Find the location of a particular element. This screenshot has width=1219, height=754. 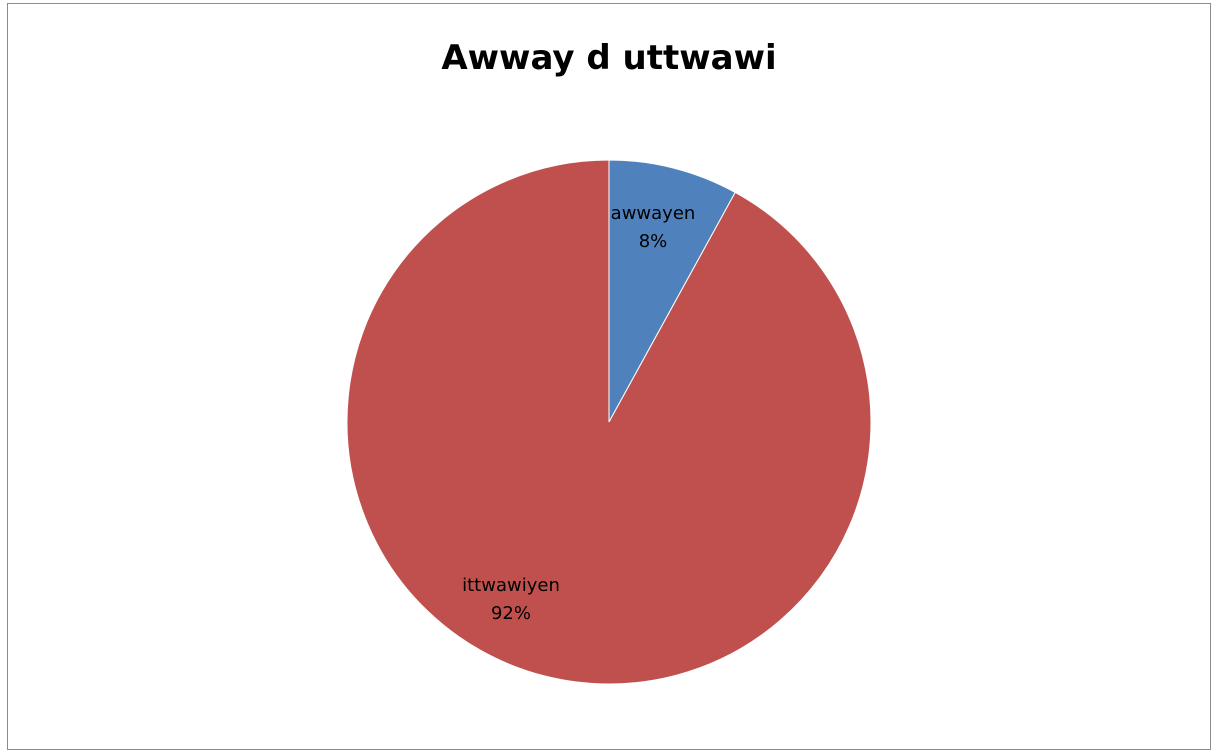

pie-slice-awwayen is located at coordinates (672, 291).